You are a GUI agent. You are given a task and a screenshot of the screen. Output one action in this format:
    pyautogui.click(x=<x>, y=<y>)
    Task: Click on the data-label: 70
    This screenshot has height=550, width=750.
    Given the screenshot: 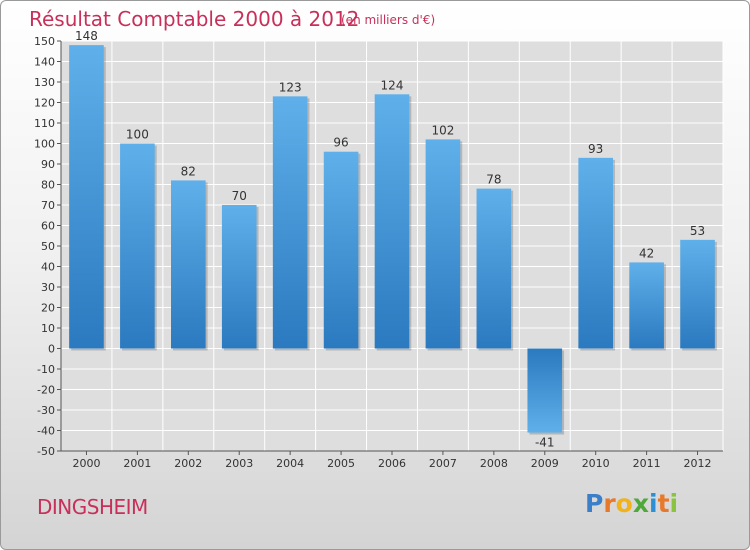 What is the action you would take?
    pyautogui.click(x=239, y=196)
    